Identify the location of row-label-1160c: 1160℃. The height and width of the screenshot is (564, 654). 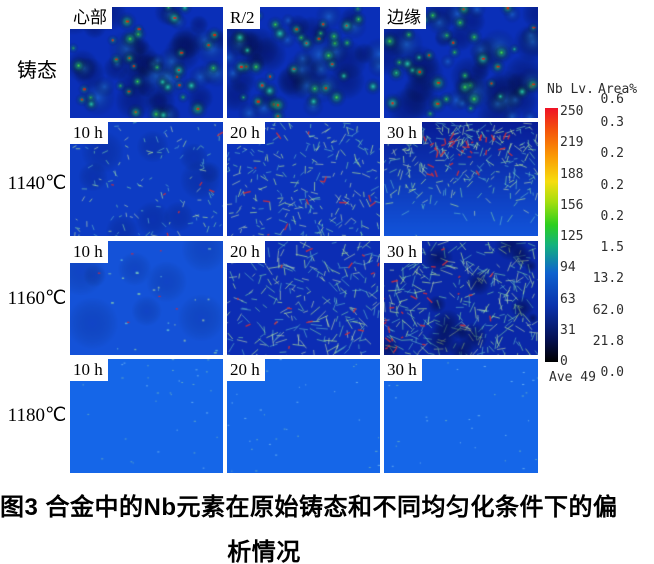
(37, 298).